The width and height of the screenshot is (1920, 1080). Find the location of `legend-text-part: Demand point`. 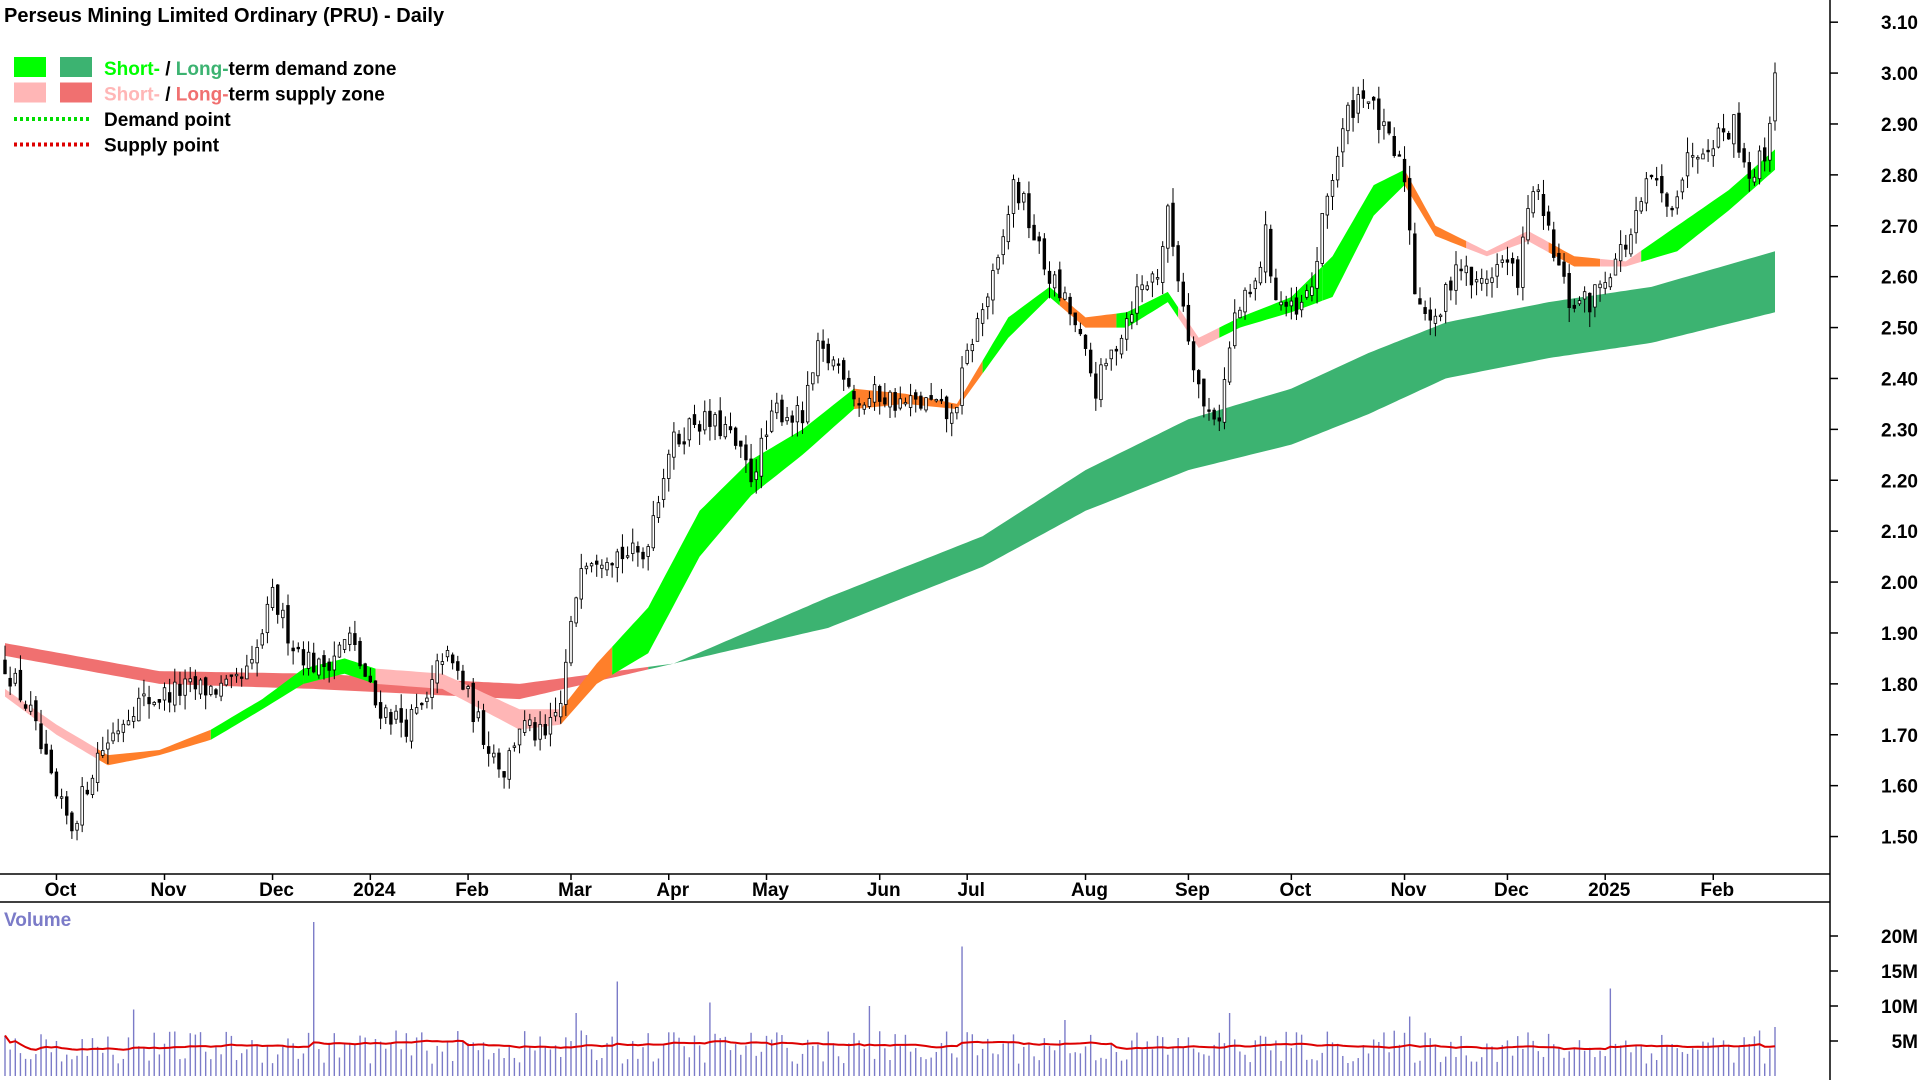

legend-text-part: Demand point is located at coordinates (167, 120).